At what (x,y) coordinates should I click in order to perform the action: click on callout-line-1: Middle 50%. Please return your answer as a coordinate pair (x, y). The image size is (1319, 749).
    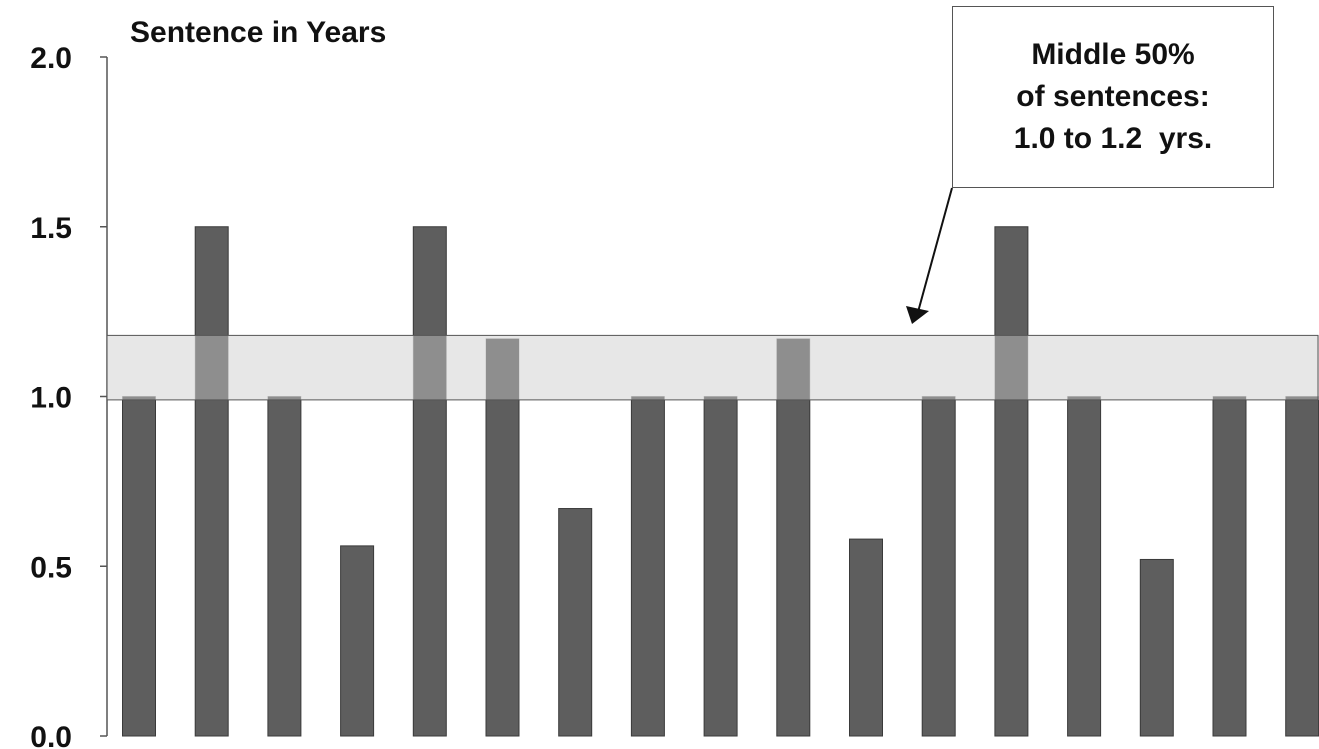
    Looking at the image, I should click on (1113, 54).